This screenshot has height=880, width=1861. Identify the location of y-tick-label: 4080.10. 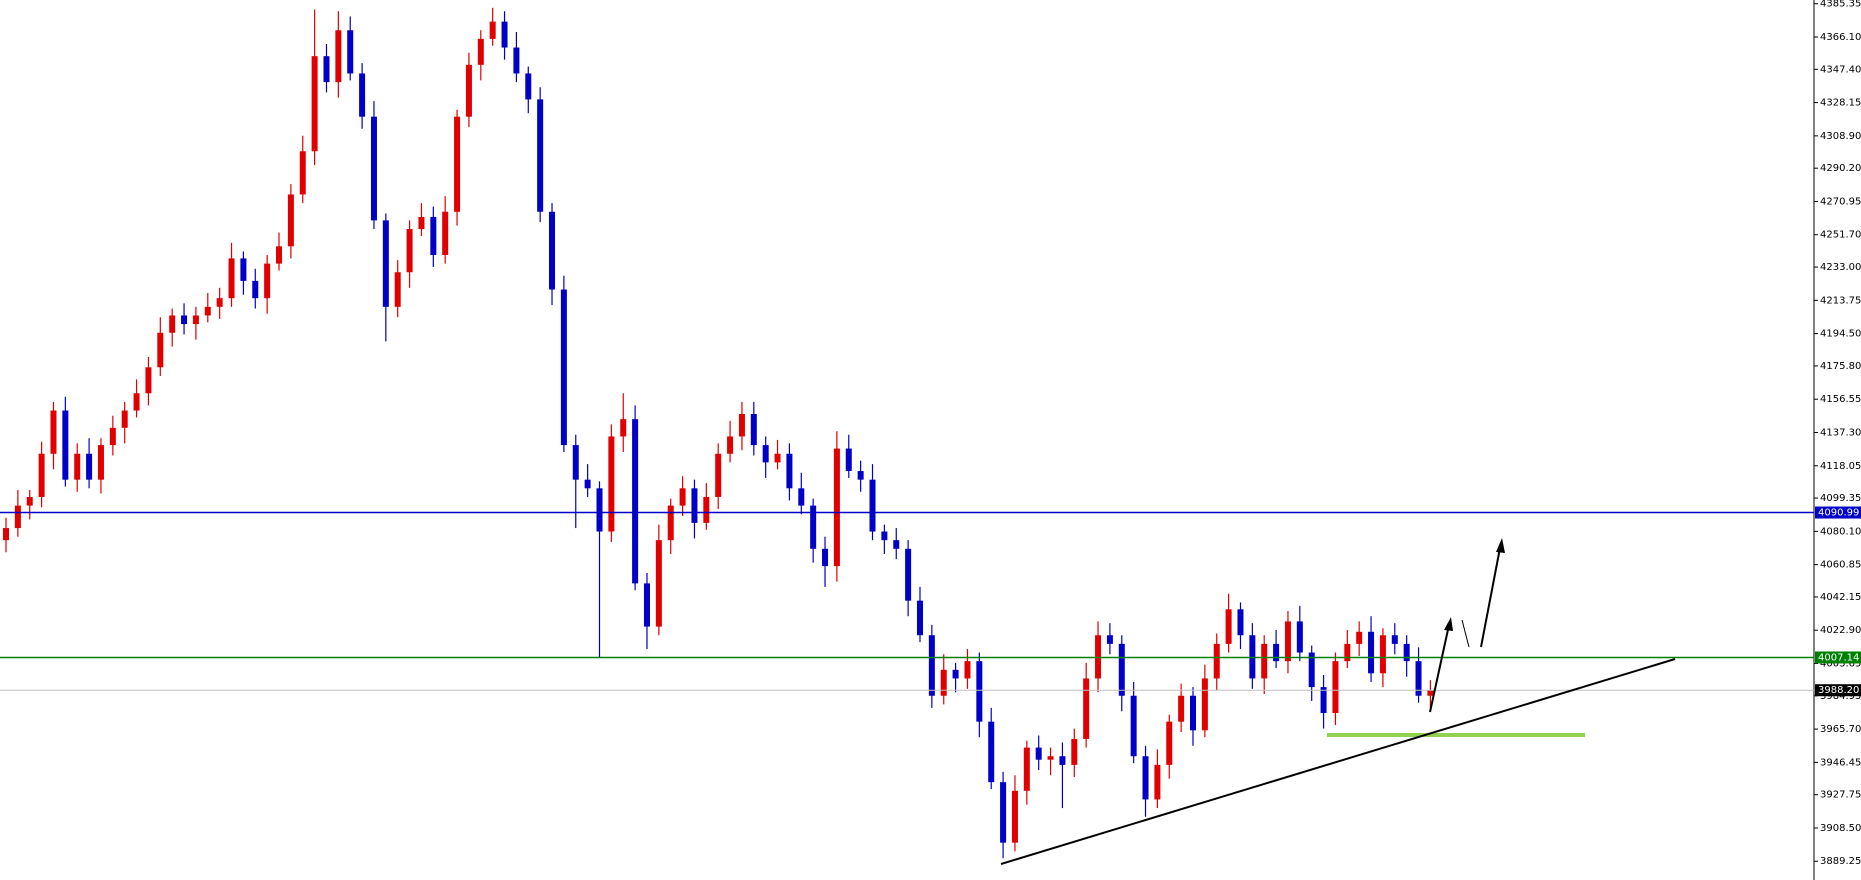
(1840, 531).